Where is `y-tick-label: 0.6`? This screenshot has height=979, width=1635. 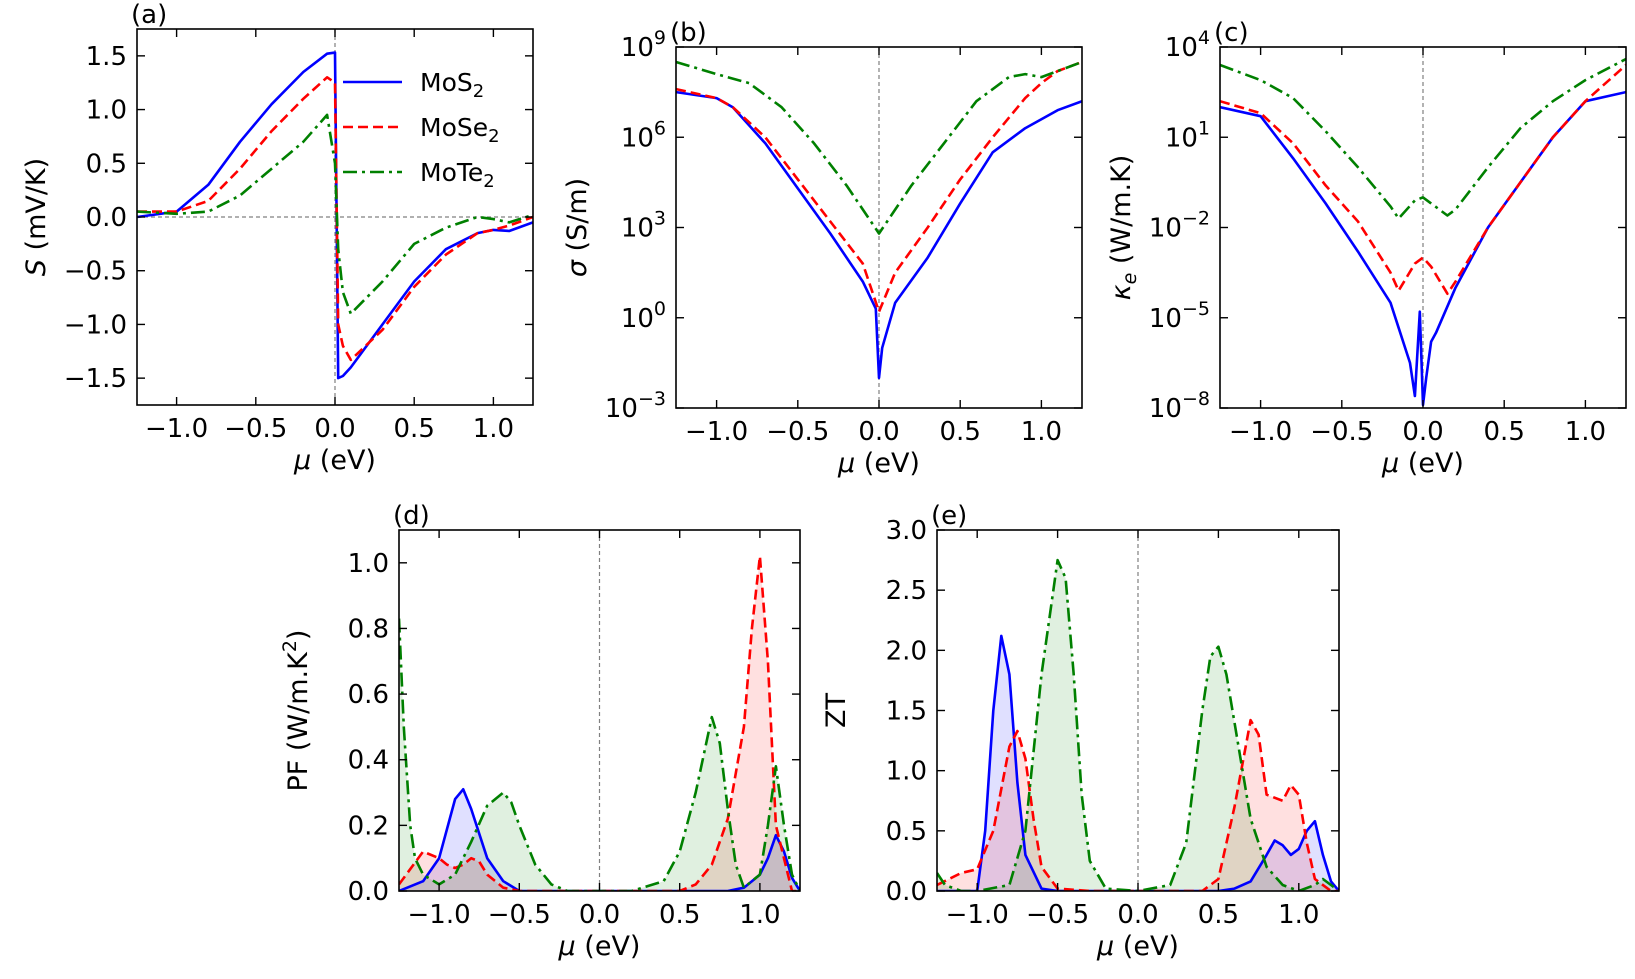
y-tick-label: 0.6 is located at coordinates (368, 695).